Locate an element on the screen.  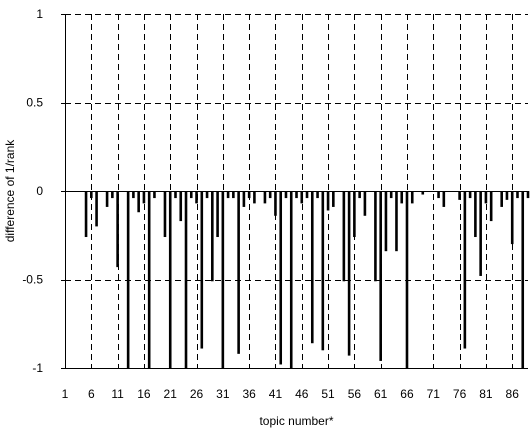
x-tick-label: 51 is located at coordinates (328, 394).